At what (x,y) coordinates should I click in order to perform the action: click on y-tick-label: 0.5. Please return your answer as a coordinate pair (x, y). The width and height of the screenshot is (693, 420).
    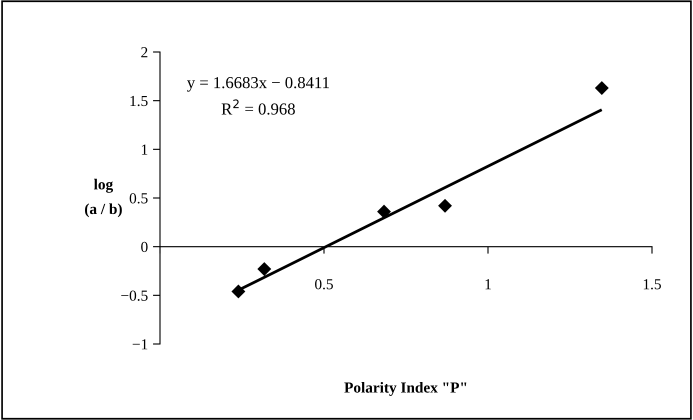
    Looking at the image, I should click on (139, 198).